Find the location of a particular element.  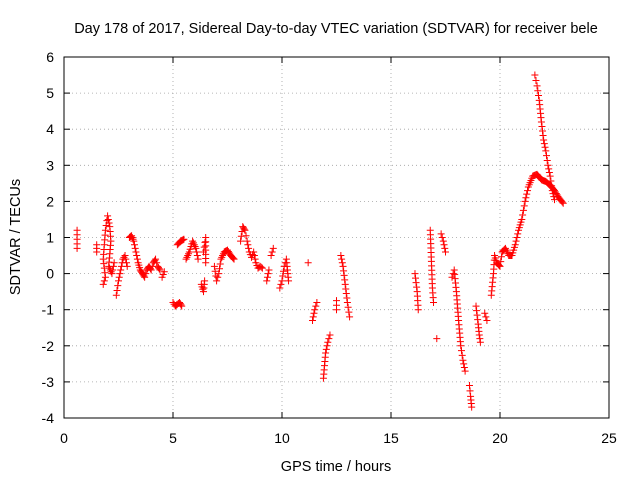

y-tick-label: 0 is located at coordinates (50, 274).